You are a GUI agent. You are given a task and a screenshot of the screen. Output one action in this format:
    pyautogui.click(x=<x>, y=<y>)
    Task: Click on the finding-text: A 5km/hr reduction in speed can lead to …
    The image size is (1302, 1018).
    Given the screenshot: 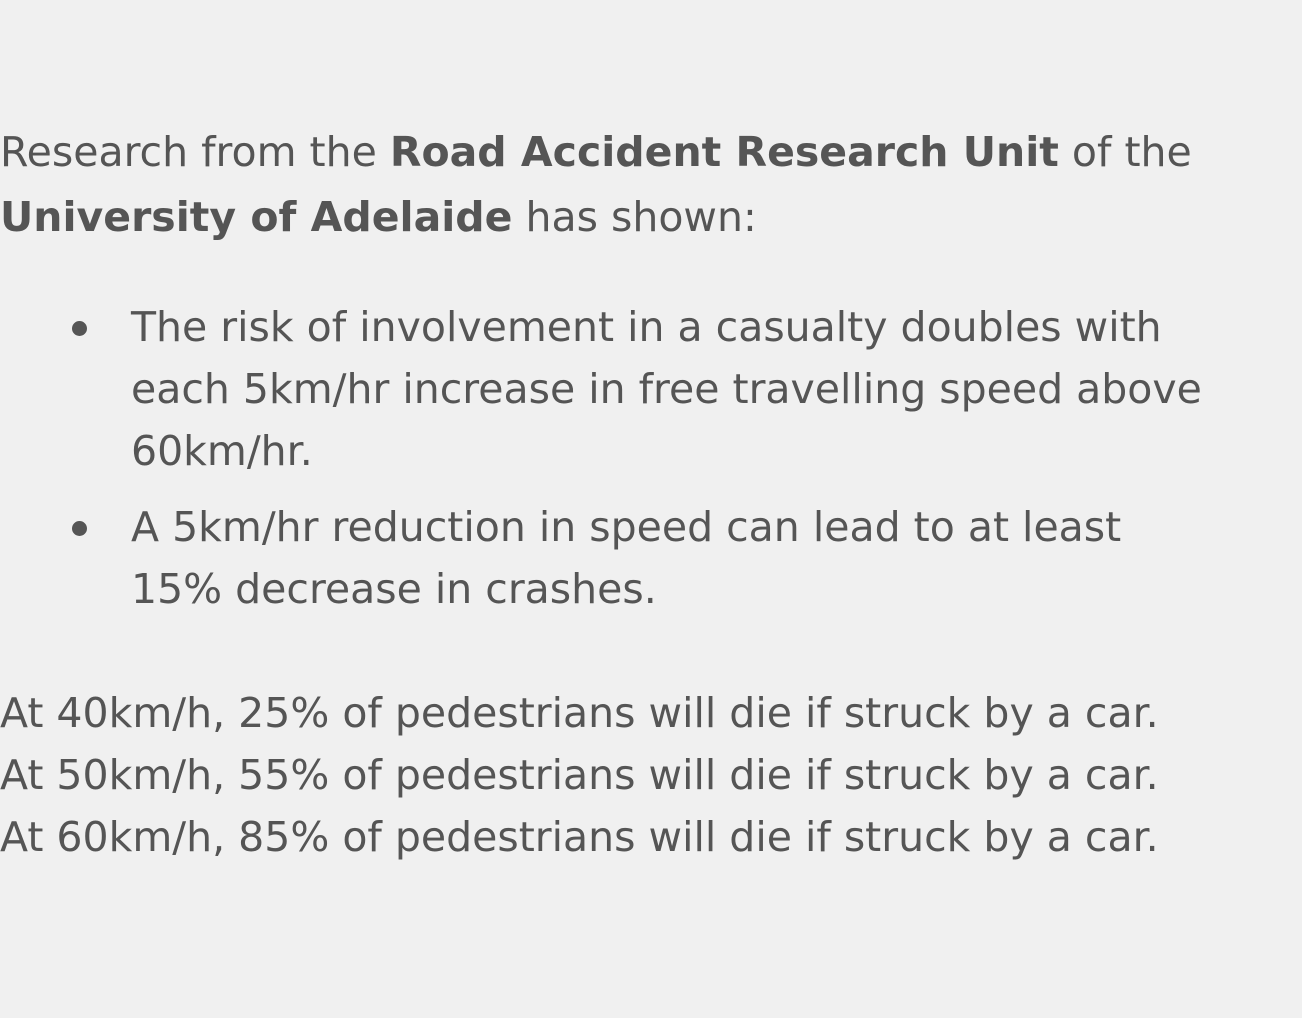 What is the action you would take?
    pyautogui.click(x=626, y=558)
    